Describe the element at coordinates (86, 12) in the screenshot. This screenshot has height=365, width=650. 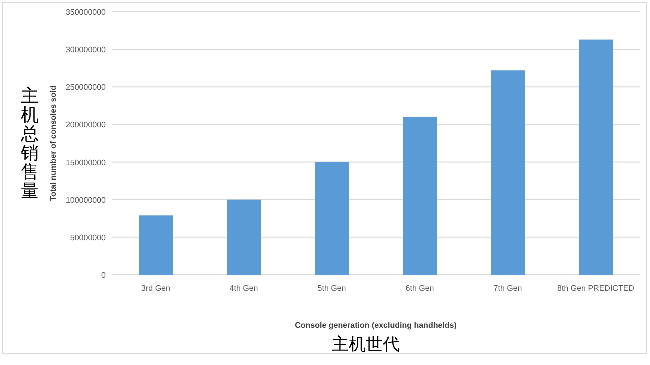
I see `y-tick-label: 350000000` at that location.